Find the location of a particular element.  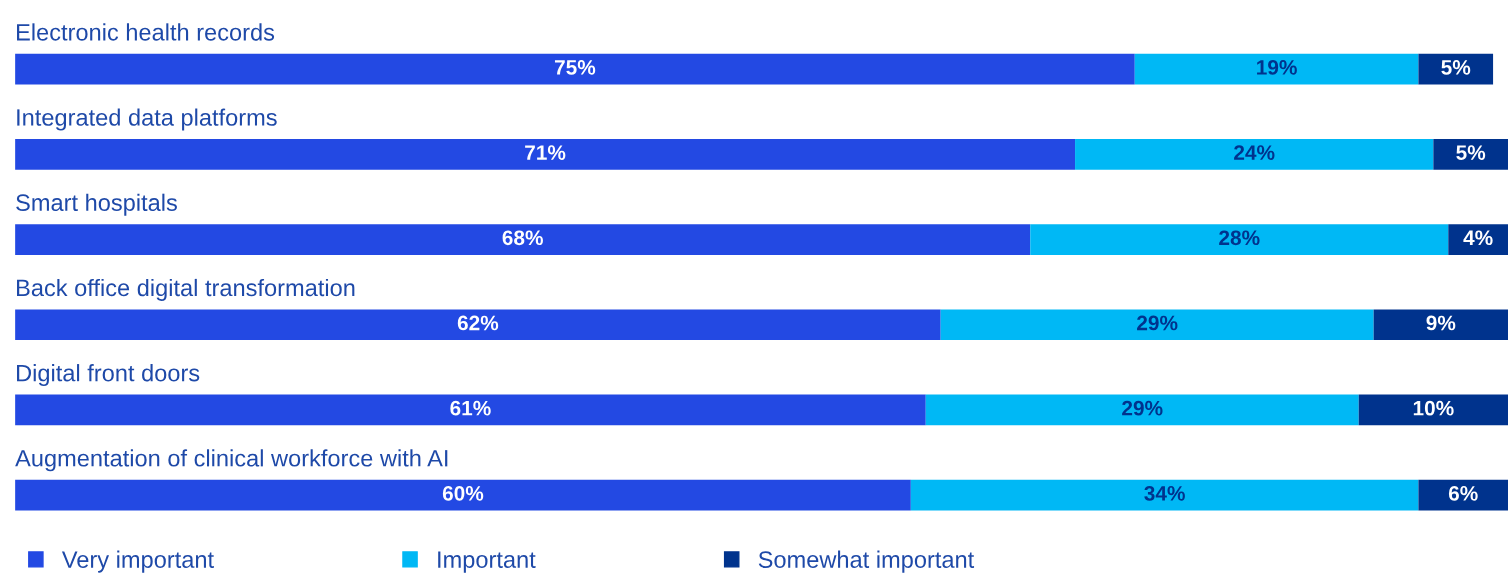

data-label: 60% is located at coordinates (463, 493).